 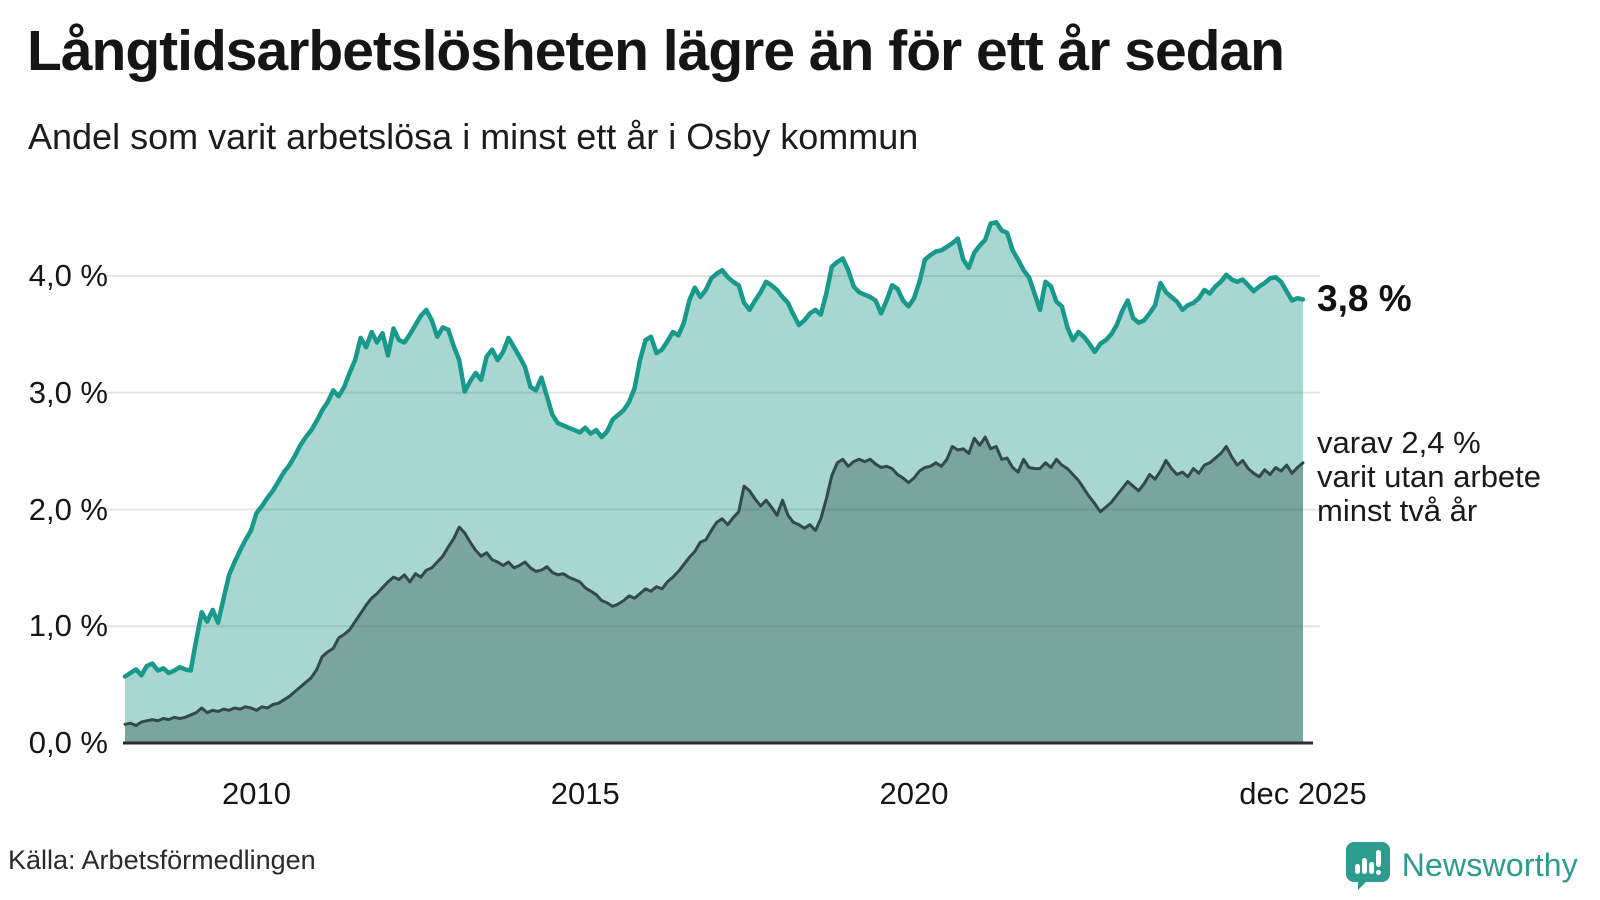 What do you see at coordinates (1364, 299) in the screenshot?
I see `last-value-annotation: 3,8 %` at bounding box center [1364, 299].